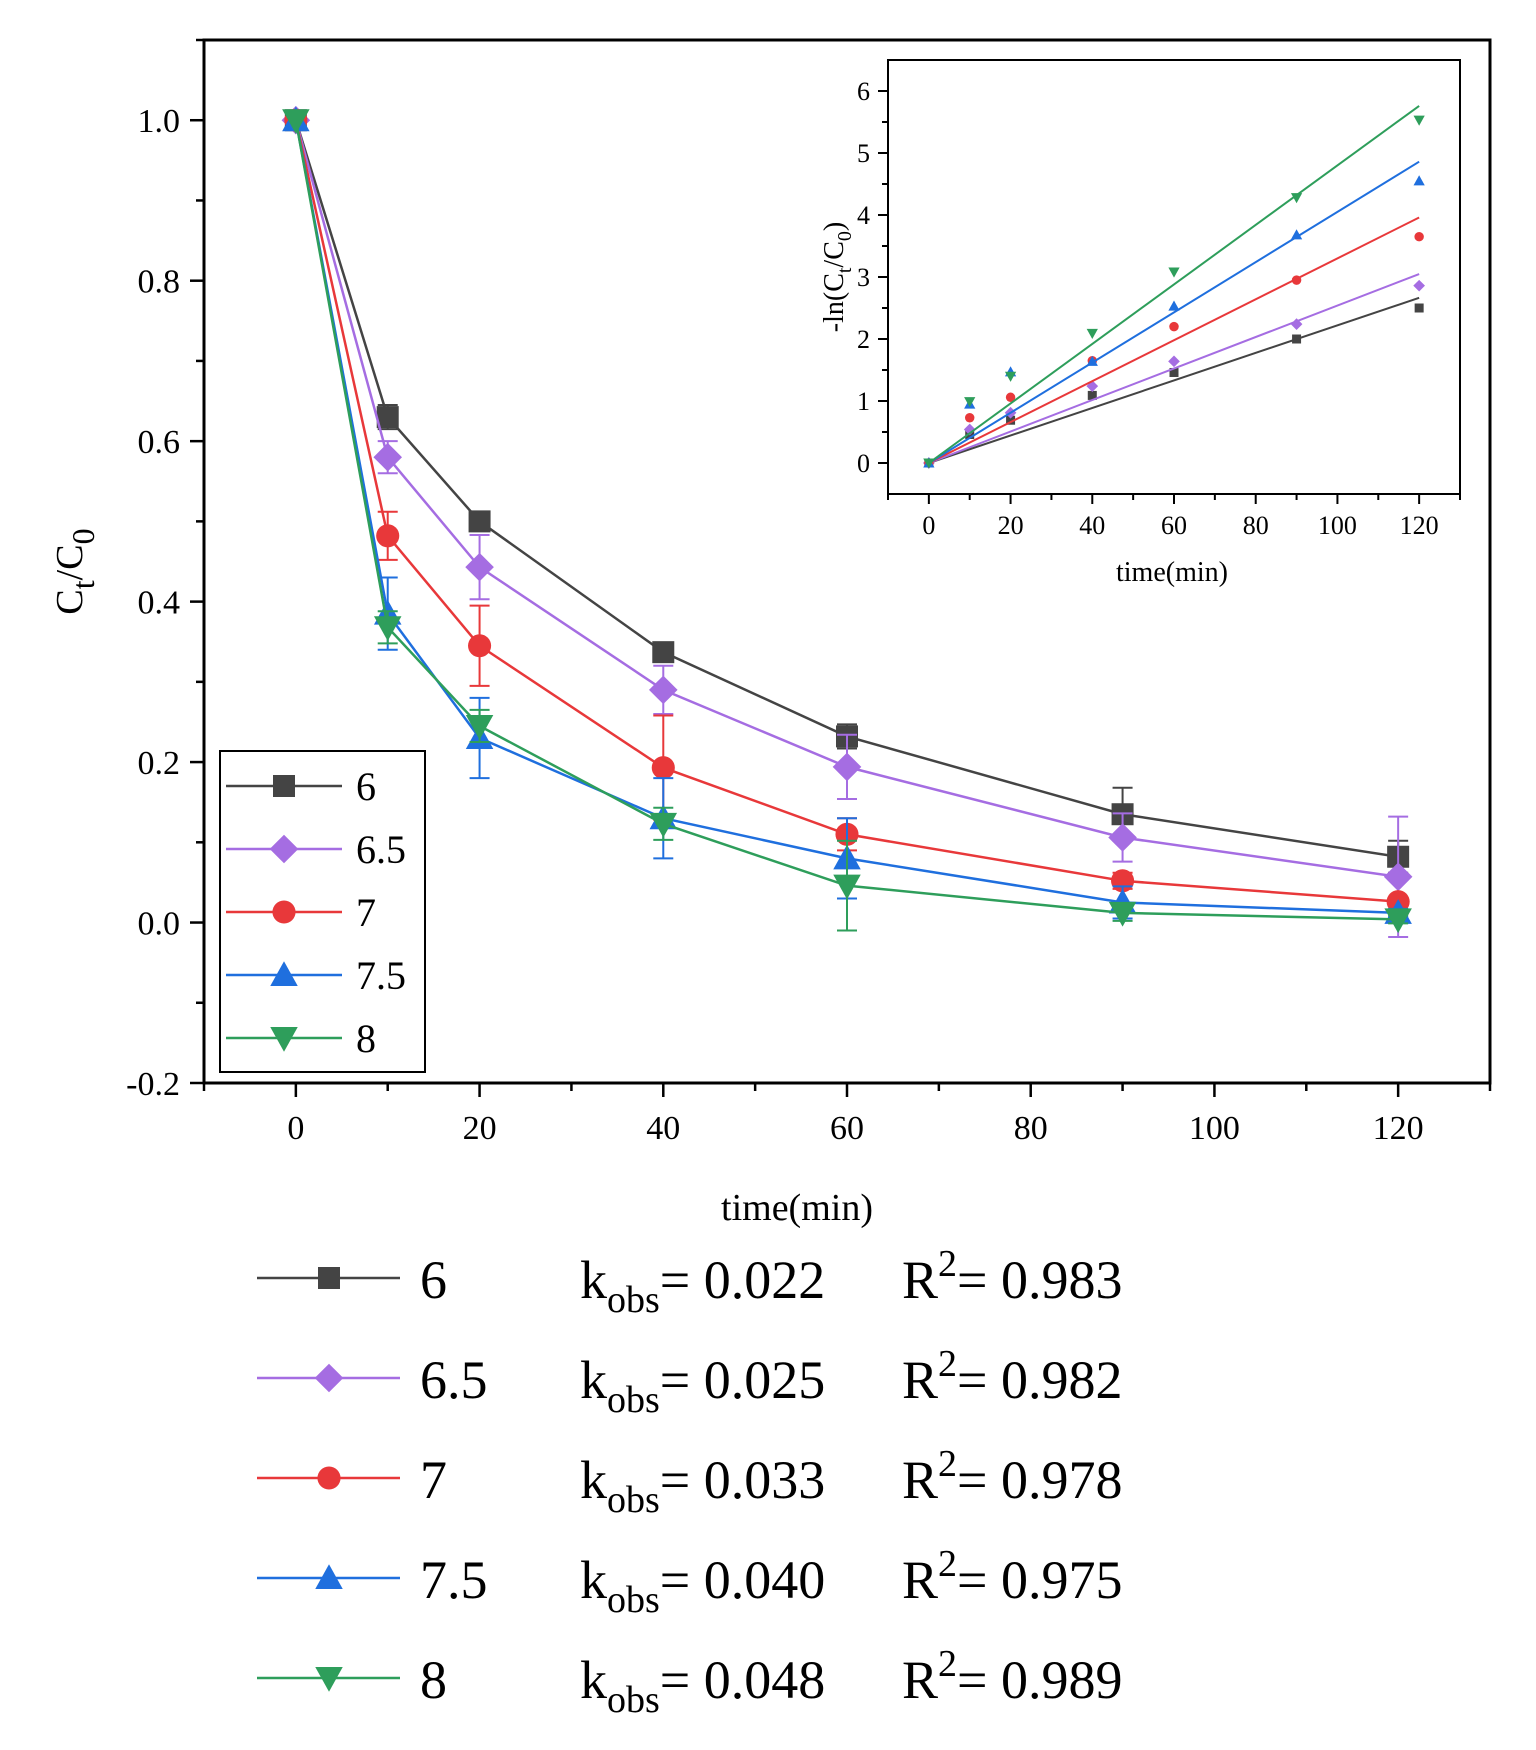 Image resolution: width=1536 pixels, height=1750 pixels. I want to click on main-y-tick-label: 0.8, so click(159, 282).